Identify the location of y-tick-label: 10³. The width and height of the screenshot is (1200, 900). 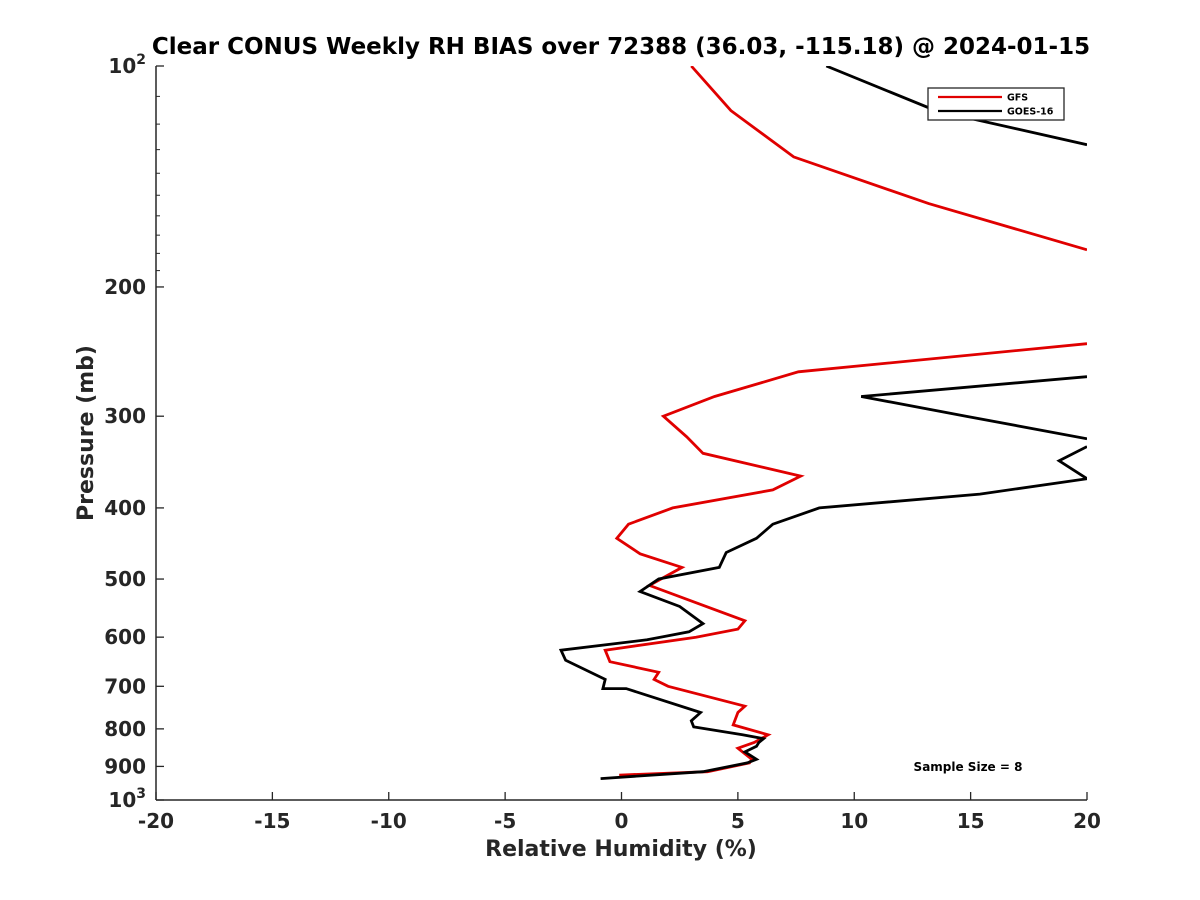
(127, 799).